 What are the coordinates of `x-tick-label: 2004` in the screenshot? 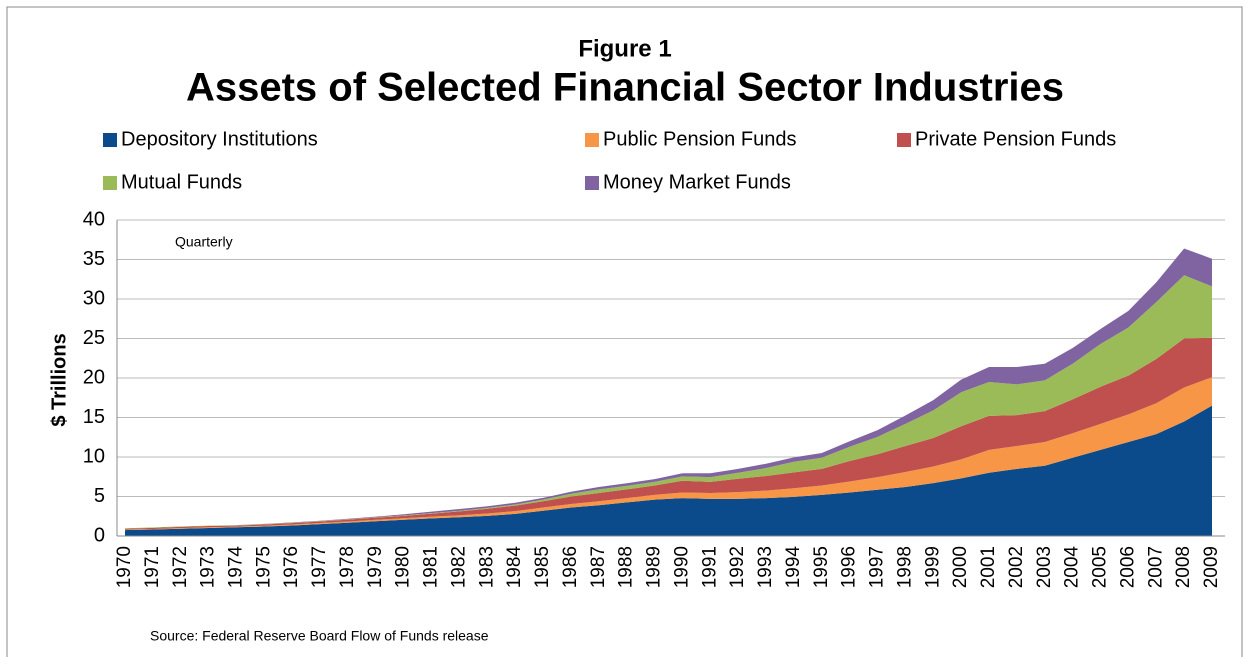 It's located at (1072, 567).